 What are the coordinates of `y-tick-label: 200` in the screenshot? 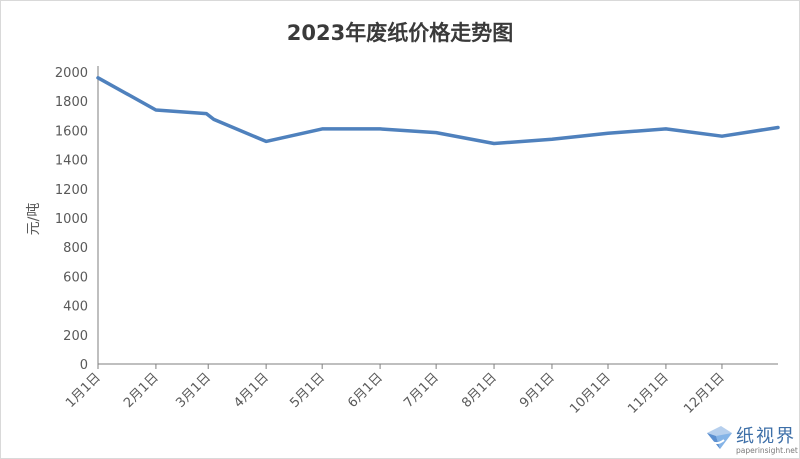 It's located at (75, 336).